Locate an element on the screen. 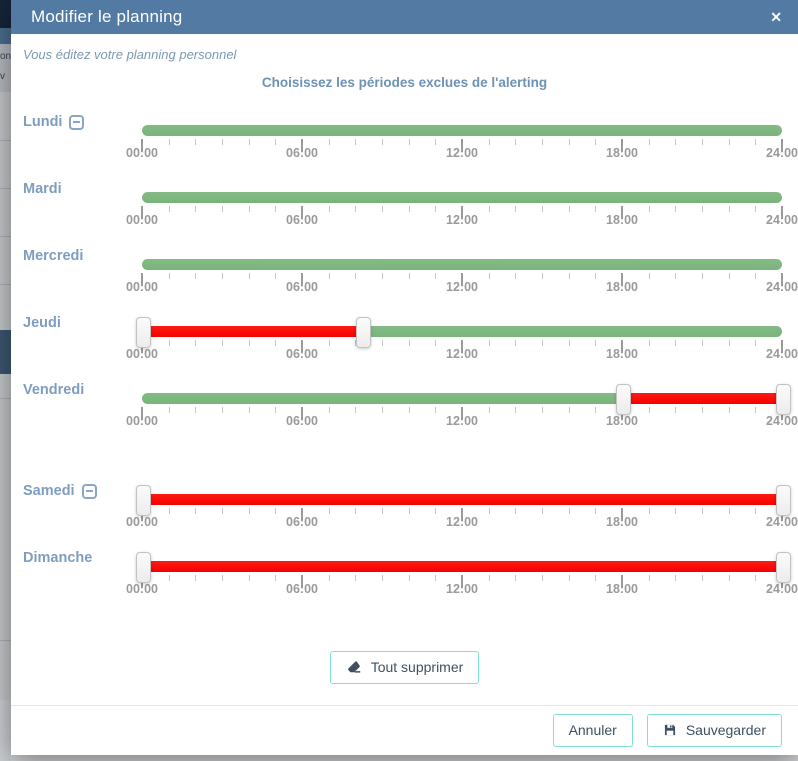 This screenshot has width=798, height=761. excluded-period-segment is located at coordinates (702, 398).